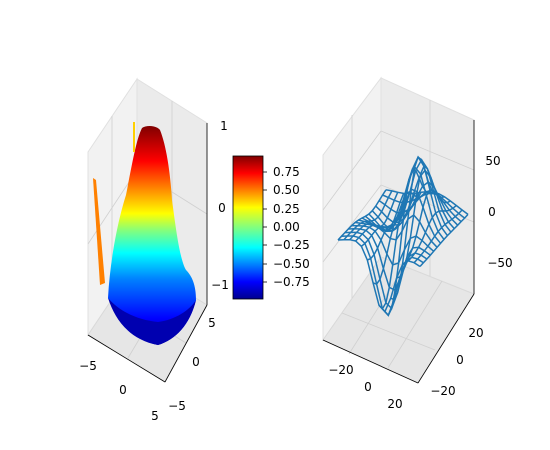 This screenshot has width=550, height=450. I want to click on x-tick-label: 5, so click(155, 416).